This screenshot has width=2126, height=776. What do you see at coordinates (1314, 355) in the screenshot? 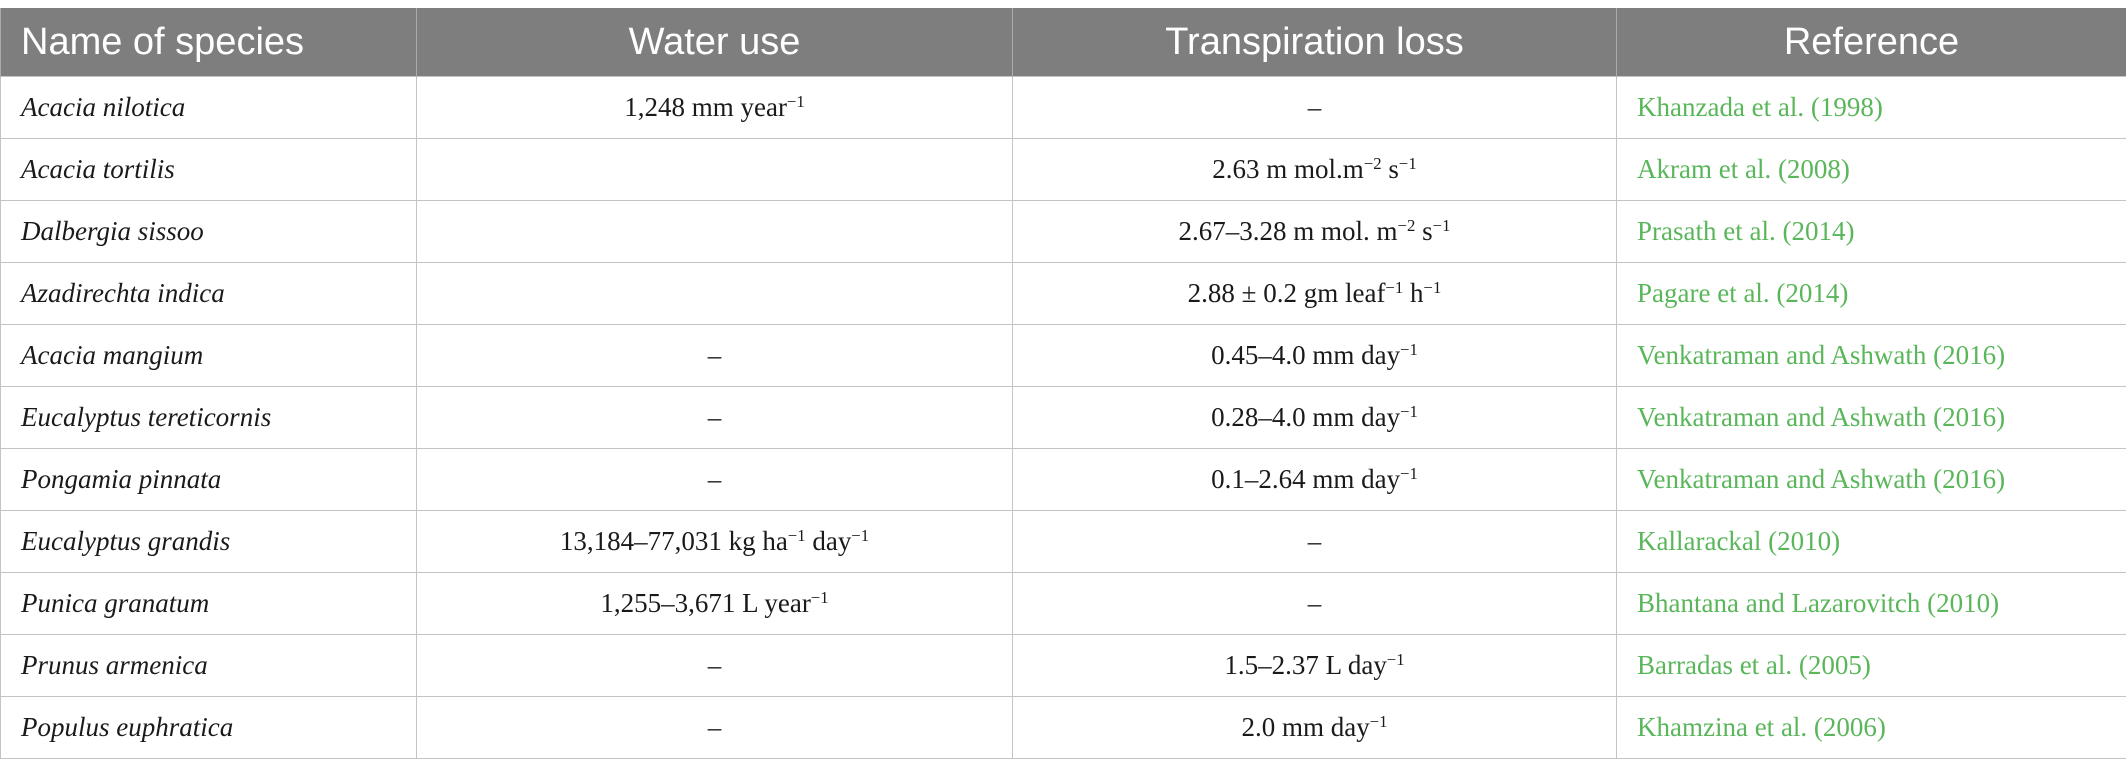
I see `transpiration-loss-cell: 0.45–4.0 mm day−1` at bounding box center [1314, 355].